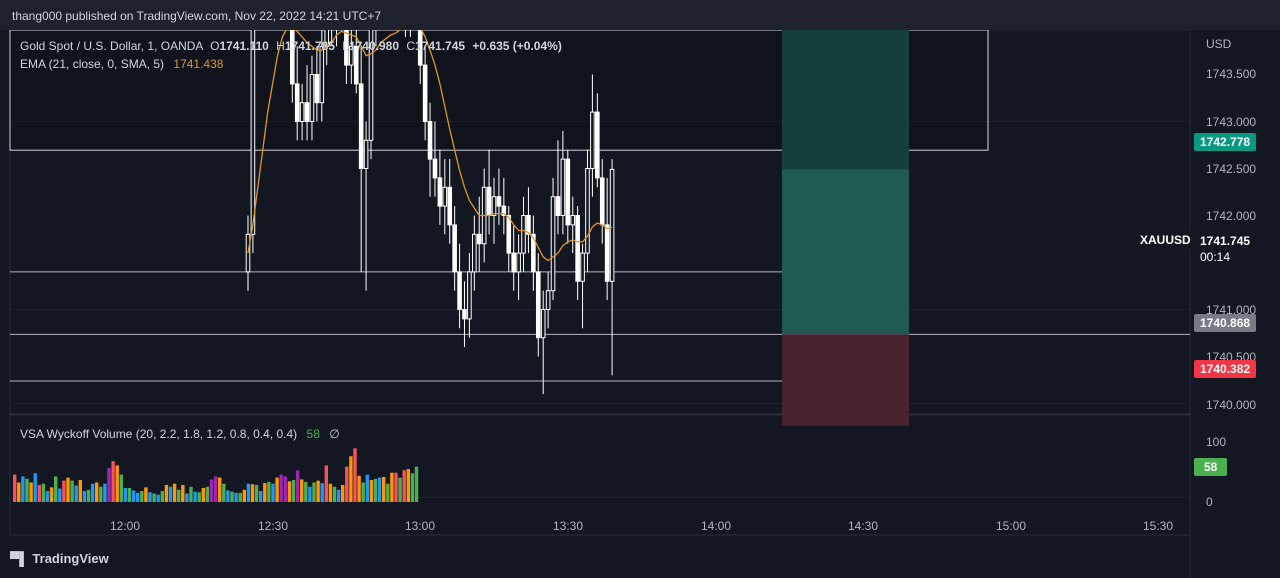 The width and height of the screenshot is (1280, 578). What do you see at coordinates (92, 64) in the screenshot?
I see `ema-title: EMA (21, close, 0, SMA, 5)` at bounding box center [92, 64].